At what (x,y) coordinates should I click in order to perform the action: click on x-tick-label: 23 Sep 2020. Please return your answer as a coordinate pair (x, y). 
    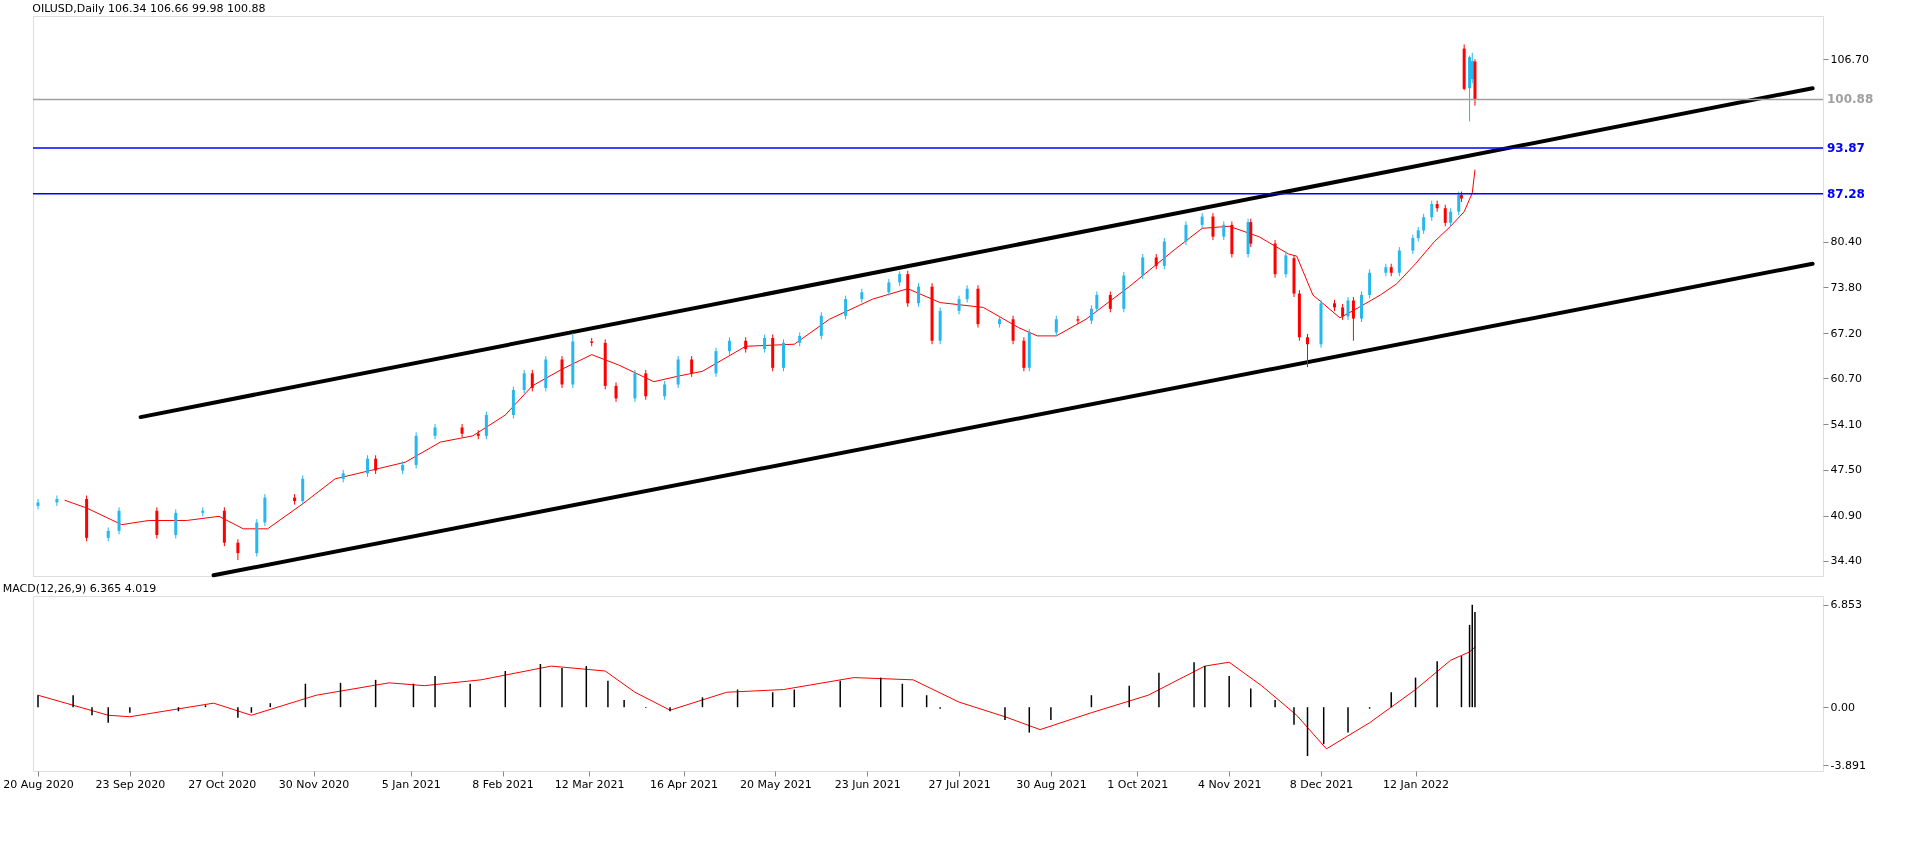
    Looking at the image, I should click on (130, 784).